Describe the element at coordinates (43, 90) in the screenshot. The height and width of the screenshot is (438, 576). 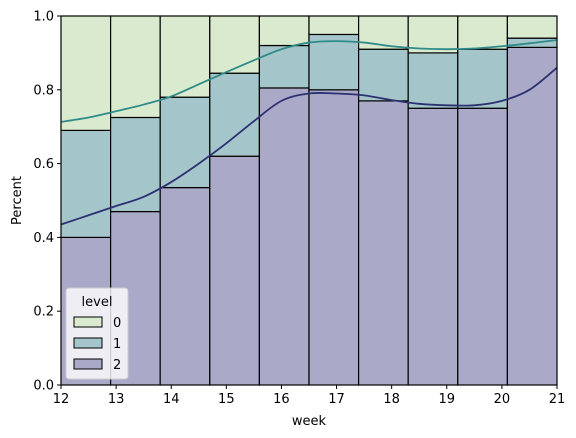
I see `y-tick-label: 0.8` at that location.